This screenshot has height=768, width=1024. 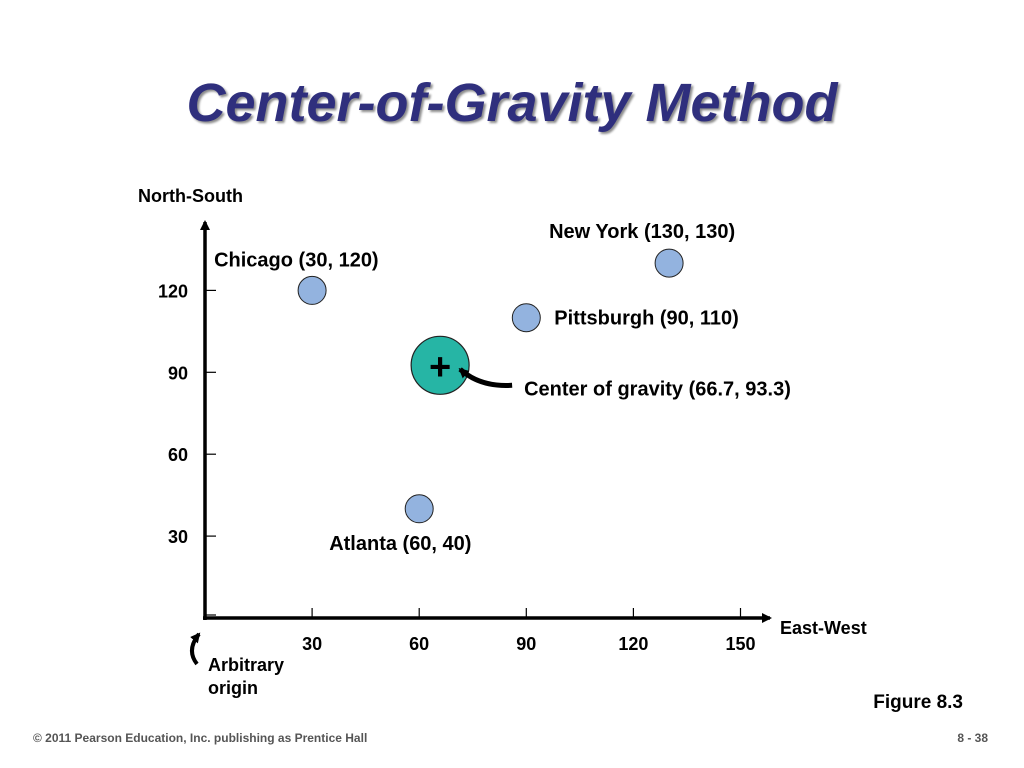 I want to click on center-plus-sign: +, so click(x=440, y=367).